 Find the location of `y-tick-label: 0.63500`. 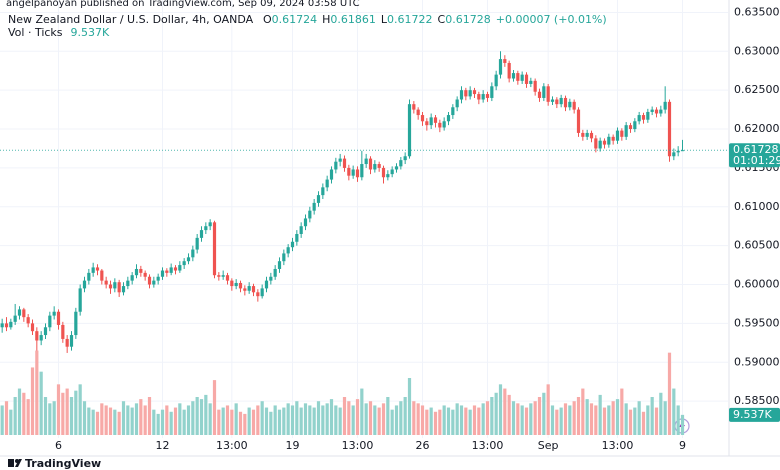

y-tick-label: 0.63500 is located at coordinates (757, 11).